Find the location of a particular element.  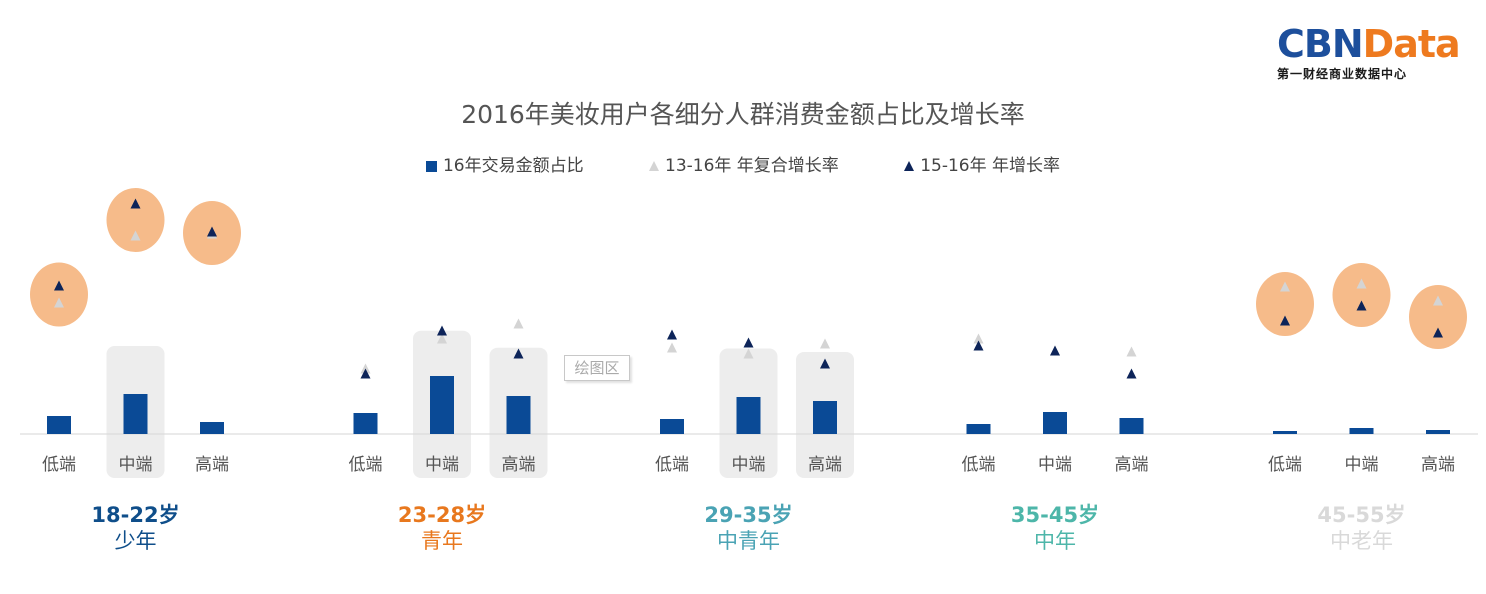

legend-label-yoy: 15-16年 年增长率 is located at coordinates (990, 166).